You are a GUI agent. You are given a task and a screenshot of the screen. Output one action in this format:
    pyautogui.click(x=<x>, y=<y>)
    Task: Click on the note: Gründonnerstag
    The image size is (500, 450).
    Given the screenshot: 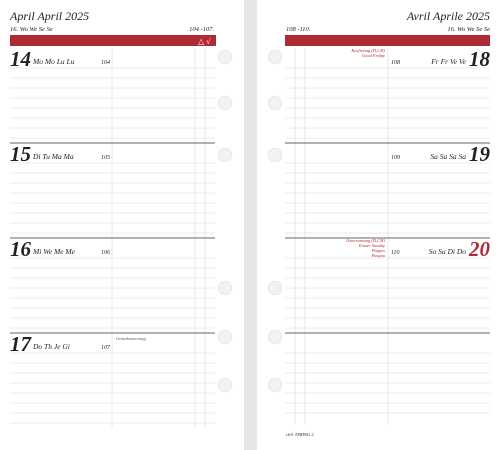 What is the action you would take?
    pyautogui.click(x=131, y=338)
    